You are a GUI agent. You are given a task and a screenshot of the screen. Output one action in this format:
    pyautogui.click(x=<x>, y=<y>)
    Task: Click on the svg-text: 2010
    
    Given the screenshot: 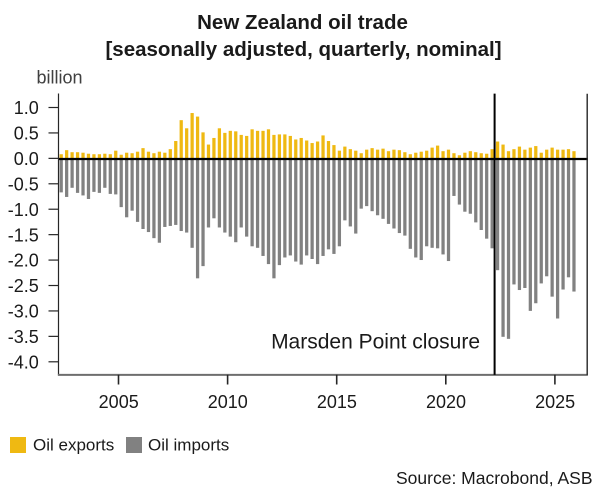 What is the action you would take?
    pyautogui.click(x=228, y=402)
    